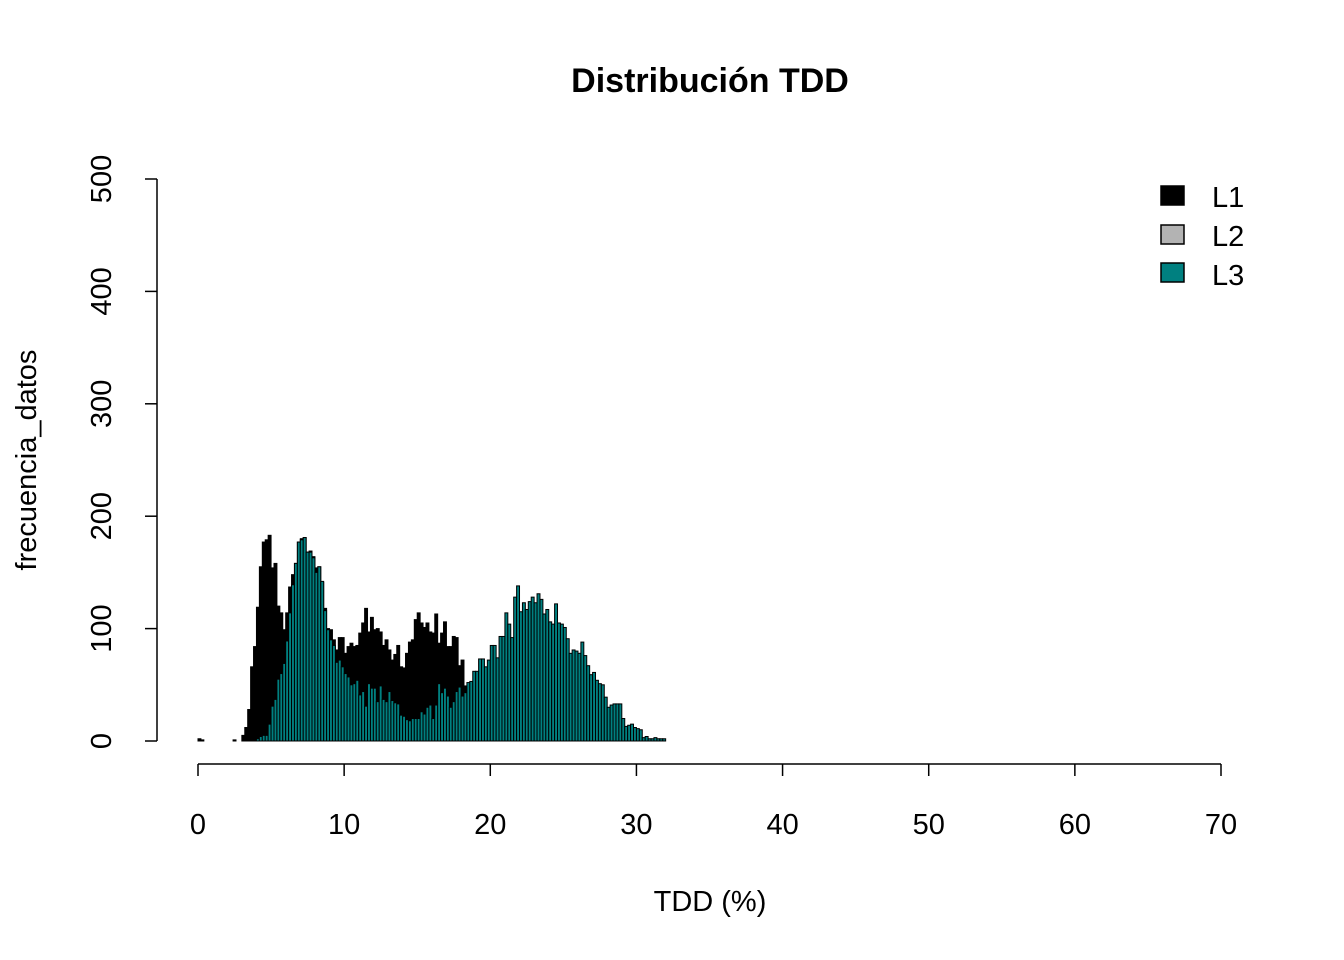 The image size is (1344, 960). I want to click on chart-title: Distribución TDD, so click(710, 81).